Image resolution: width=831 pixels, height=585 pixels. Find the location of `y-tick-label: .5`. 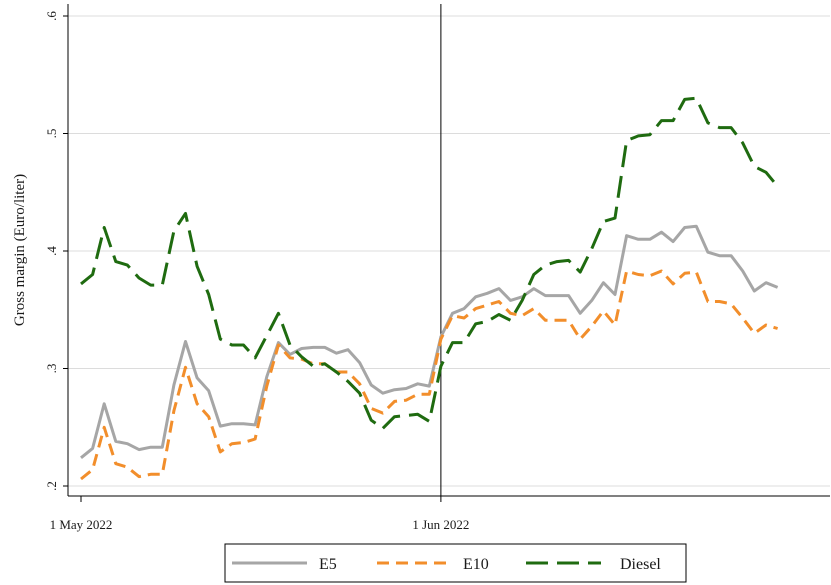

y-tick-label: .5 is located at coordinates (51, 134).